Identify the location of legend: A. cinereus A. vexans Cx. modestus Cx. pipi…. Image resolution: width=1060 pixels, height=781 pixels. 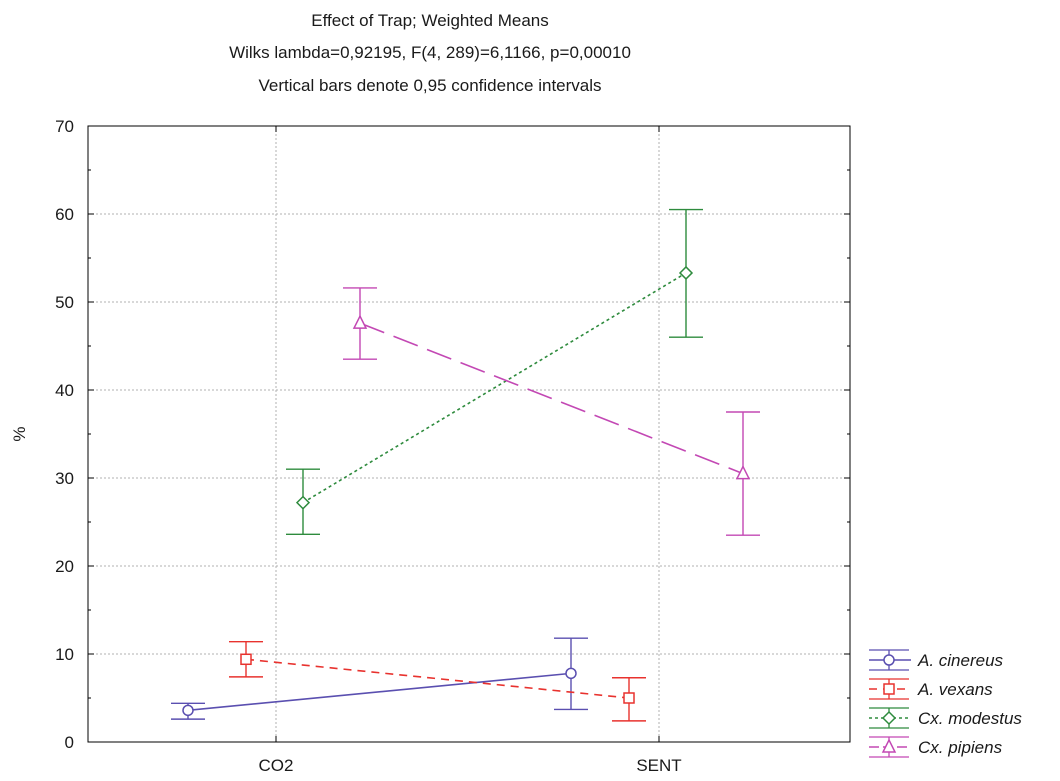
(945, 703).